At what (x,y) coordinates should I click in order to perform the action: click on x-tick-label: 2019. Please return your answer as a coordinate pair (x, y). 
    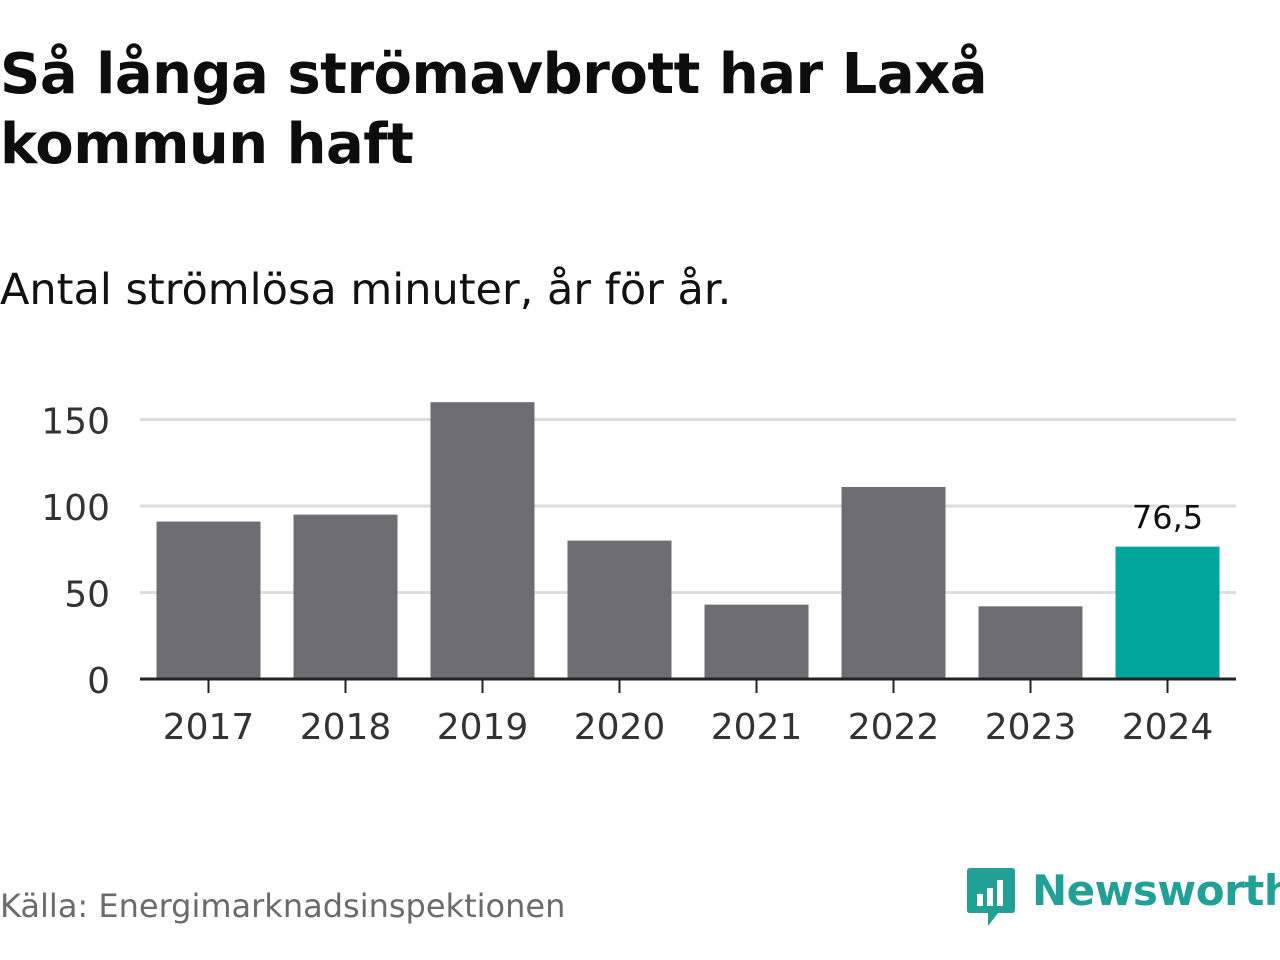
    Looking at the image, I should click on (483, 727).